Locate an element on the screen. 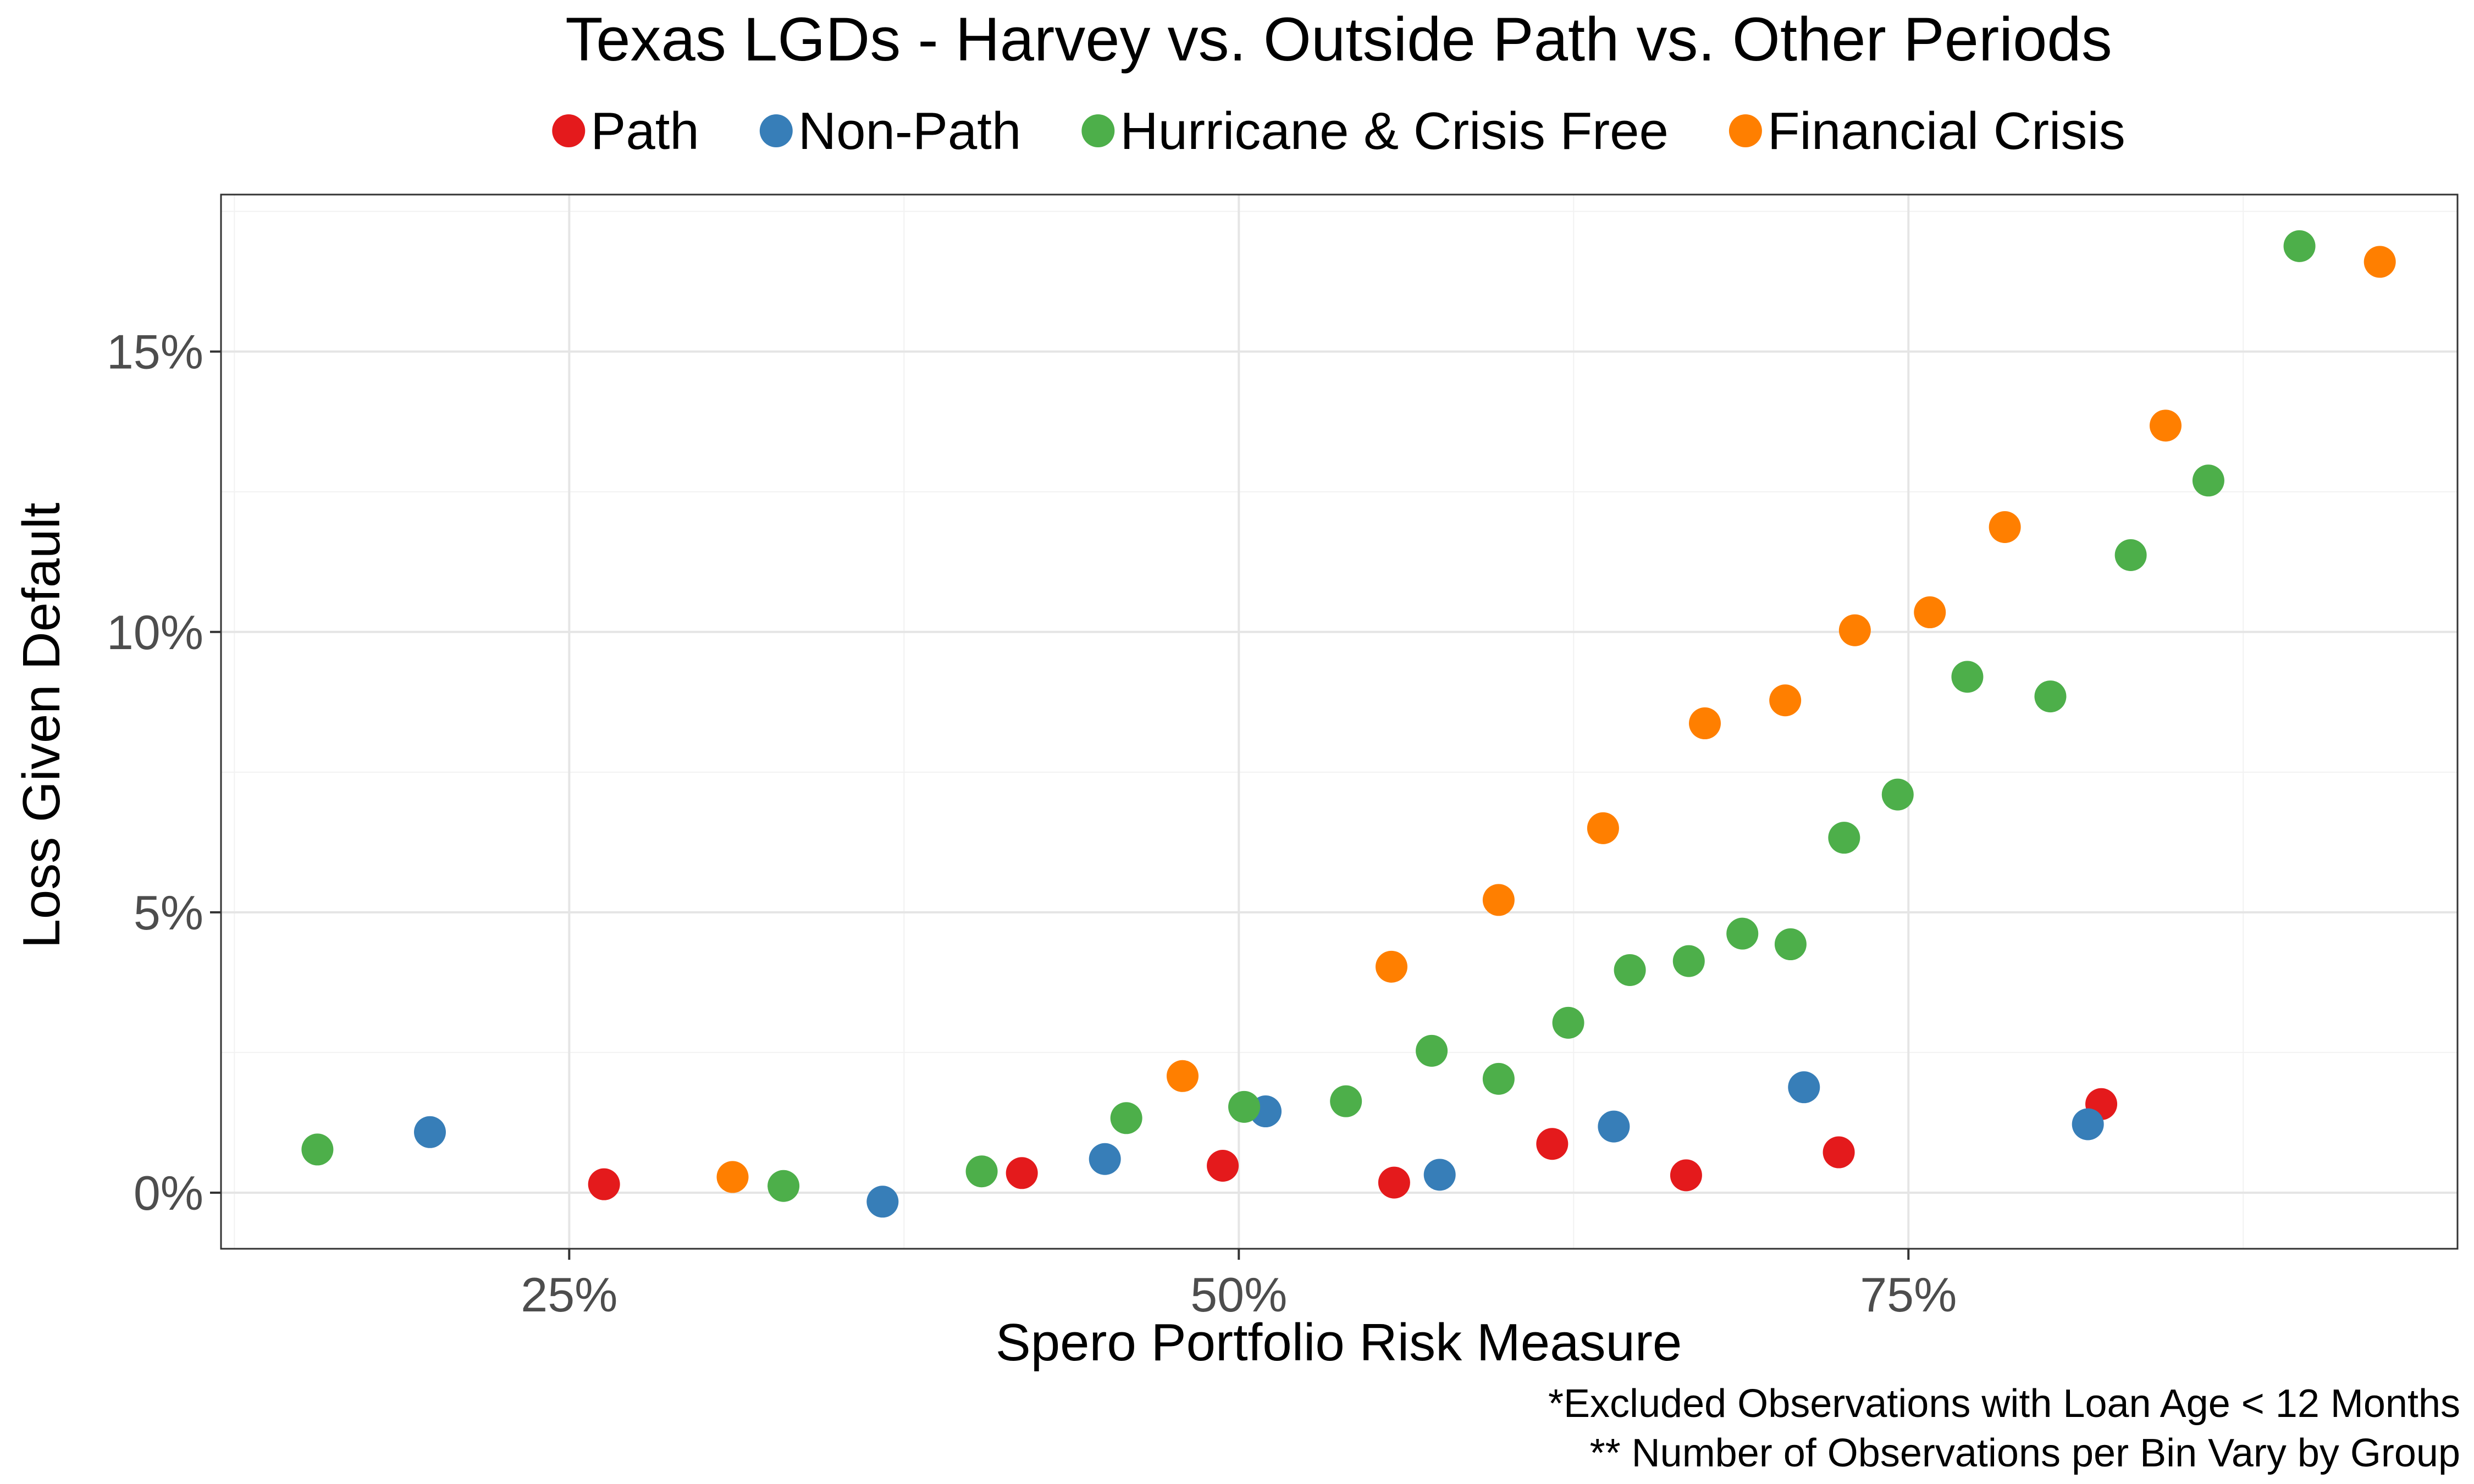  x-axis-title: Spero Portfolio Risk Measure is located at coordinates (1339, 1342).